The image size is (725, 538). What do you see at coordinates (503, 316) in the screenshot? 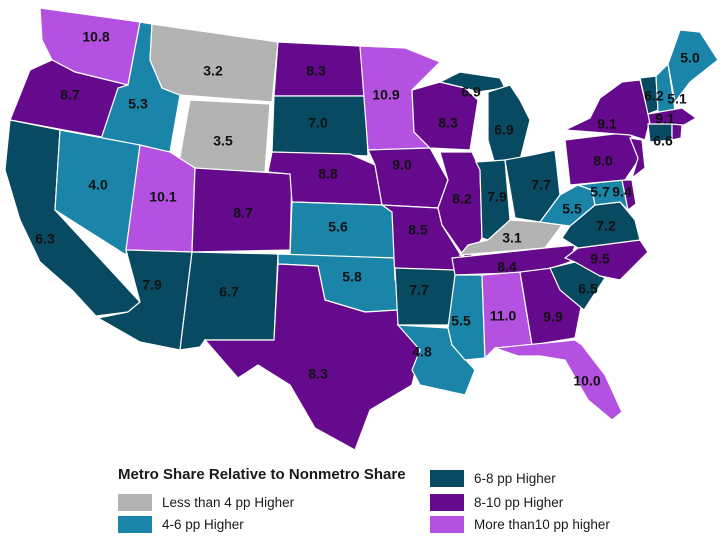
I see `label-AL: 11.0` at bounding box center [503, 316].